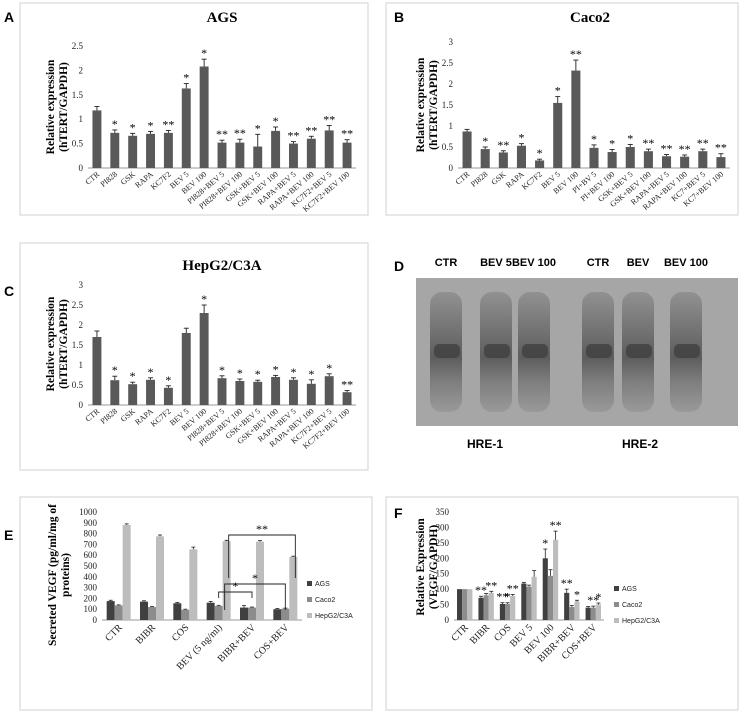  Describe the element at coordinates (78, 305) in the screenshot. I see `y-tick-label: 2.5` at that location.